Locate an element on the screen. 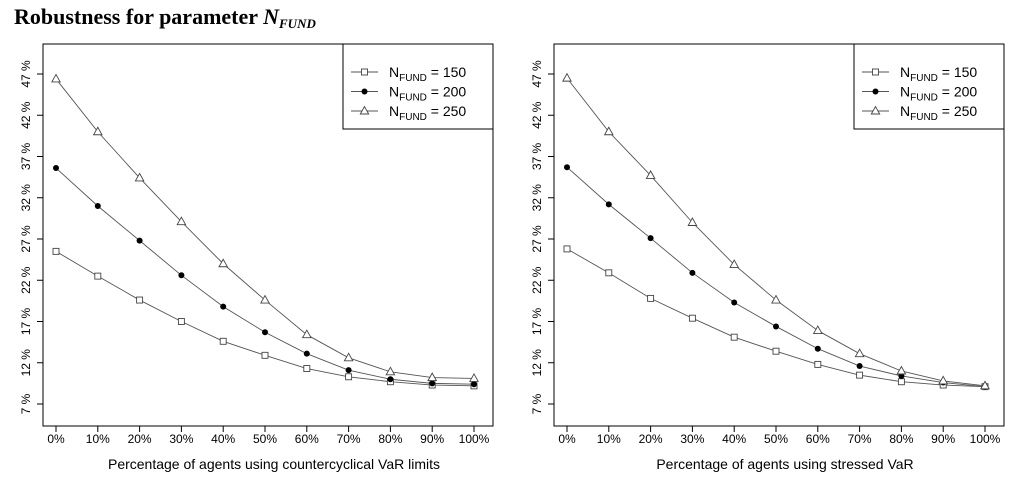 This screenshot has height=478, width=1022. title-prefix: Robustness for parameter is located at coordinates (139, 16).